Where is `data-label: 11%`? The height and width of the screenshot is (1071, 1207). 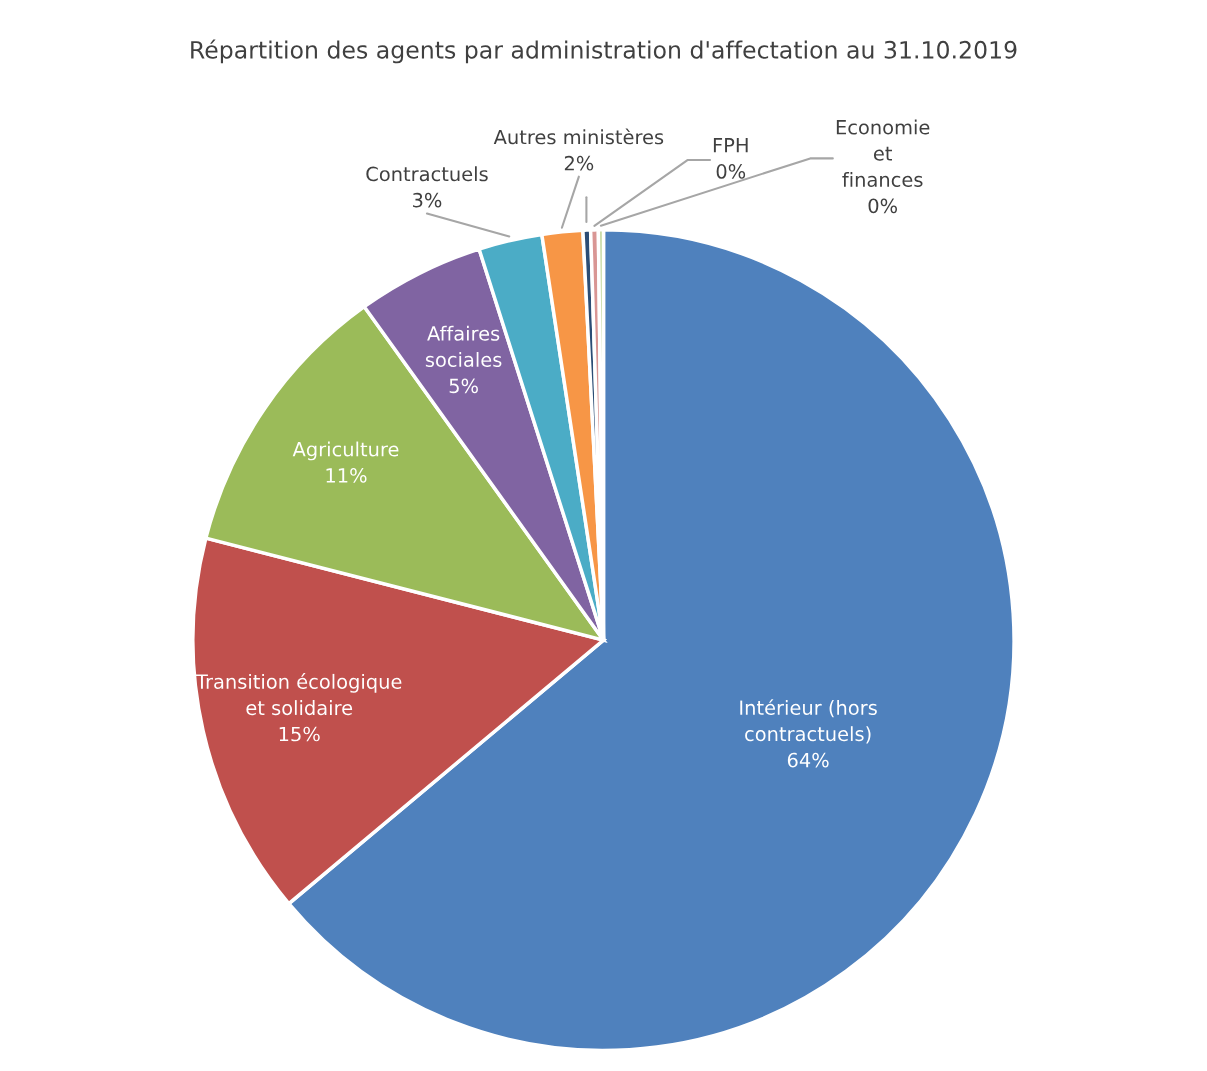 data-label: 11% is located at coordinates (346, 475).